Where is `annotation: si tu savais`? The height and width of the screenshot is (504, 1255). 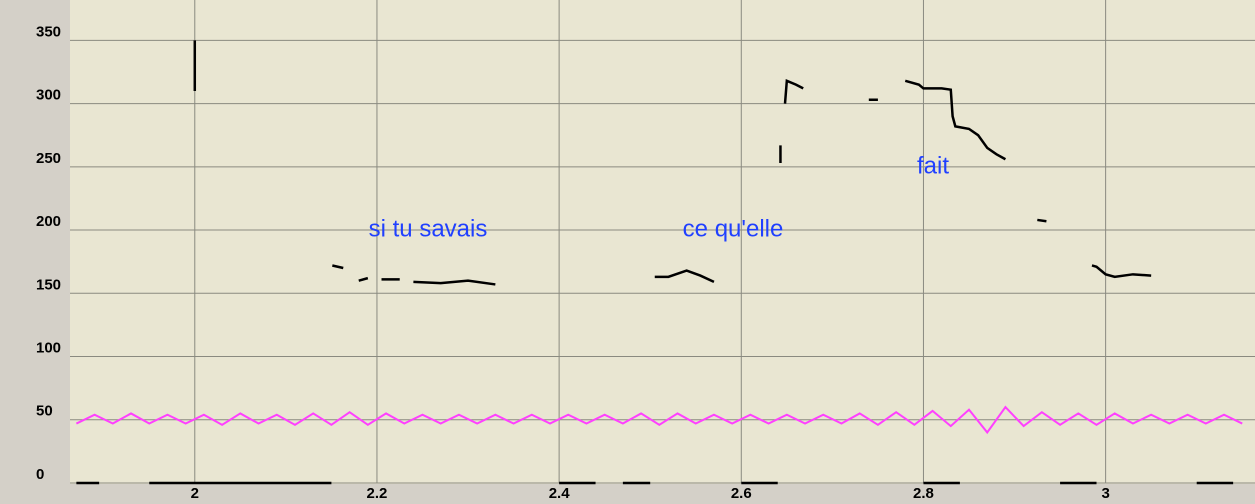
annotation: si tu savais is located at coordinates (428, 228).